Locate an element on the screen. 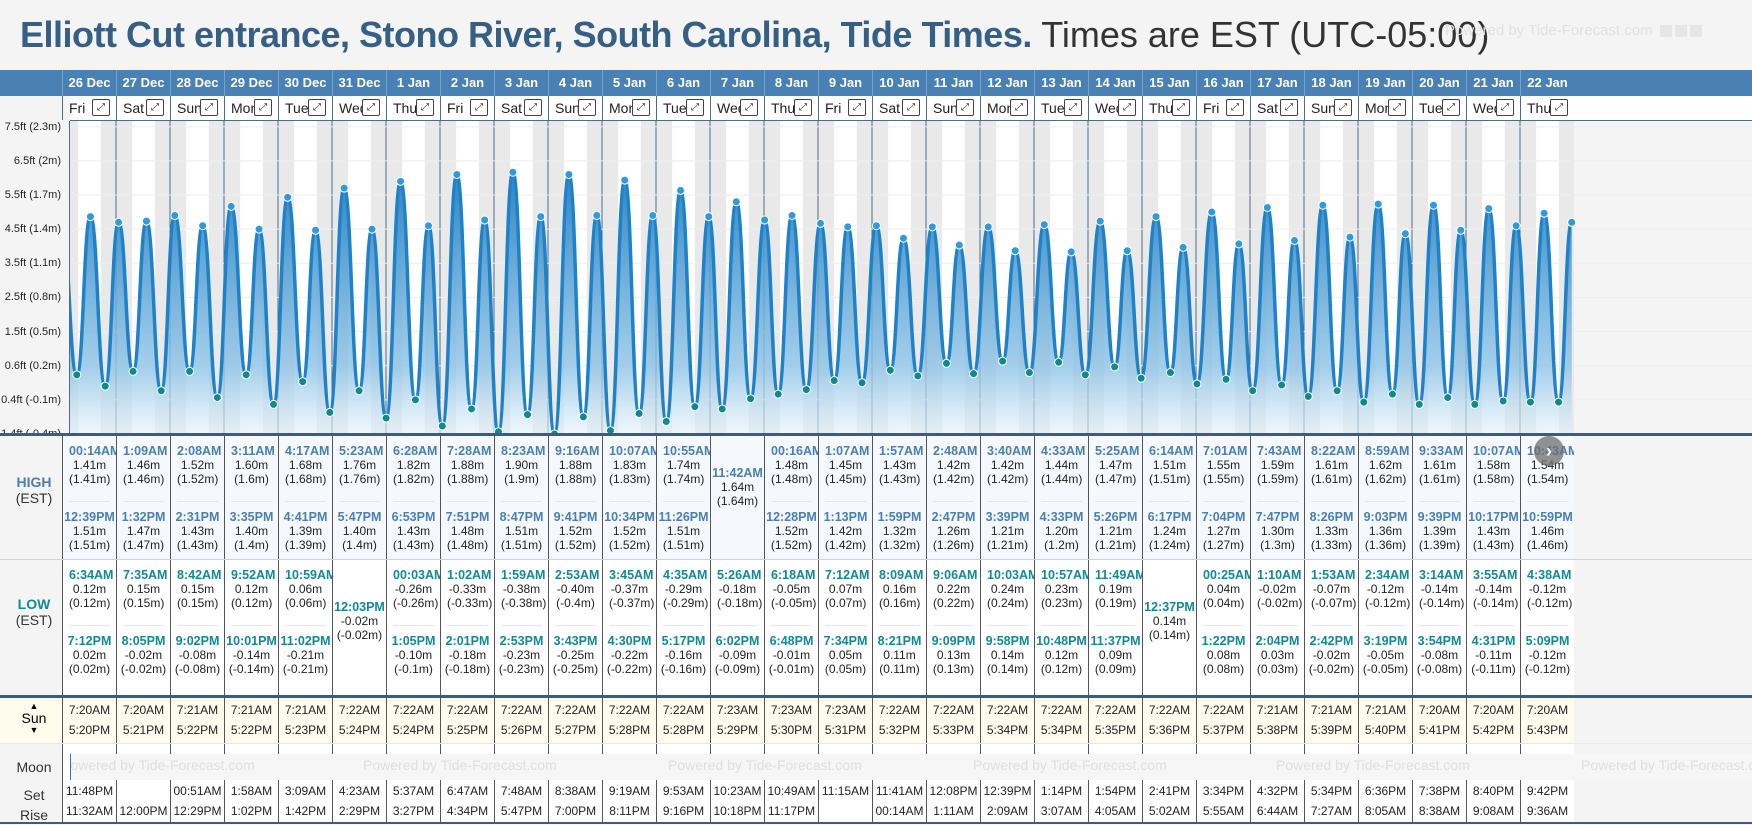 Image resolution: width=1752 pixels, height=825 pixels. low-tide-height-alt: (-0.01m) is located at coordinates (791, 669).